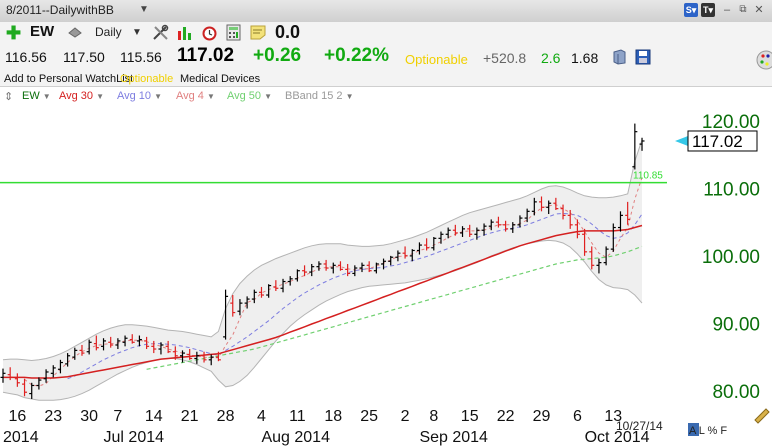  I want to click on y-tick-label: 90.00, so click(736, 324).